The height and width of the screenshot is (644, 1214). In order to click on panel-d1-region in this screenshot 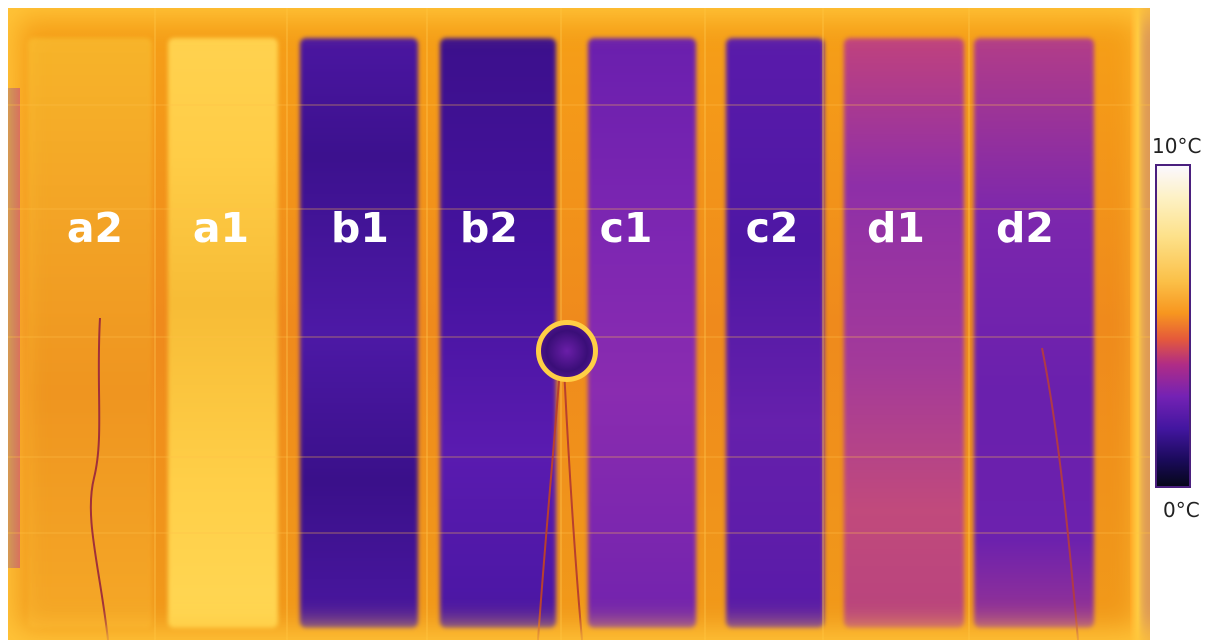, I will do `click(904, 333)`.